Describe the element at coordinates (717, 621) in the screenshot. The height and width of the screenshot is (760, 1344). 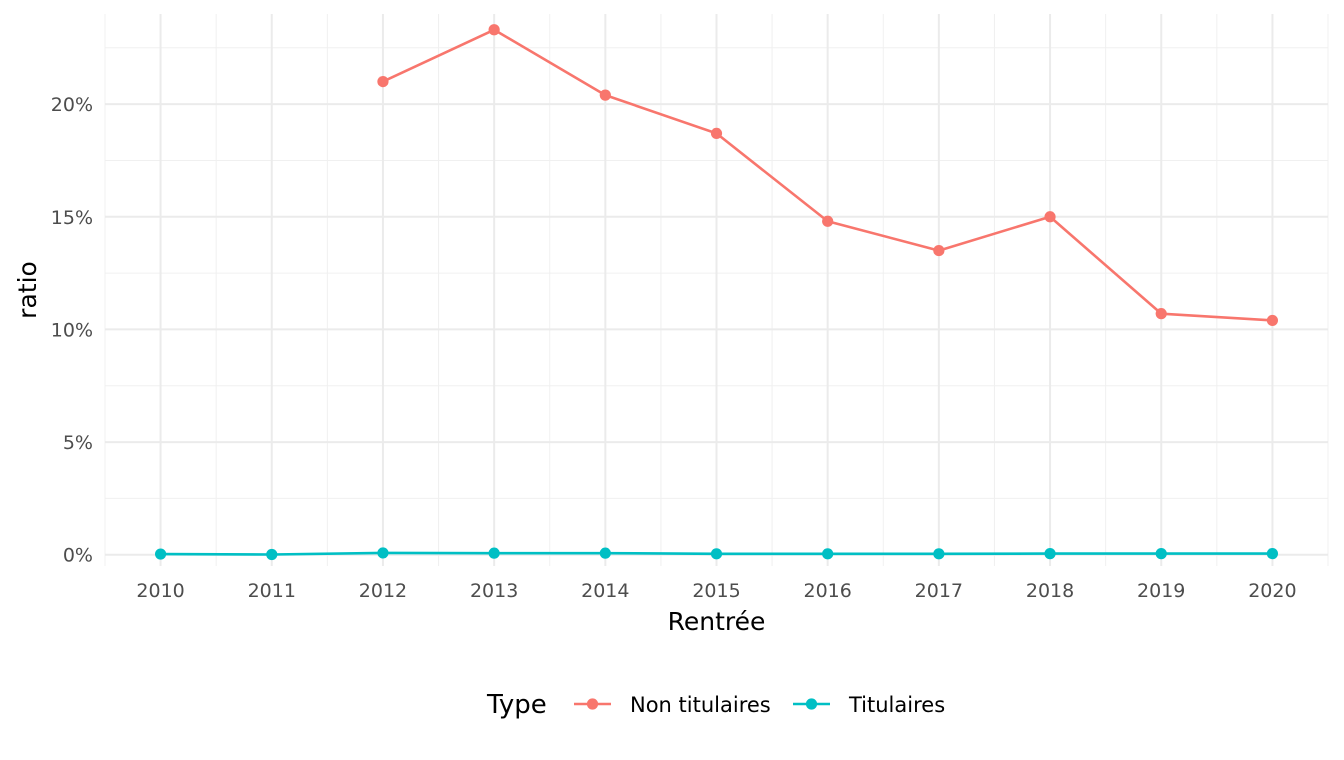
I see `x-axis-title: Rentrée` at that location.